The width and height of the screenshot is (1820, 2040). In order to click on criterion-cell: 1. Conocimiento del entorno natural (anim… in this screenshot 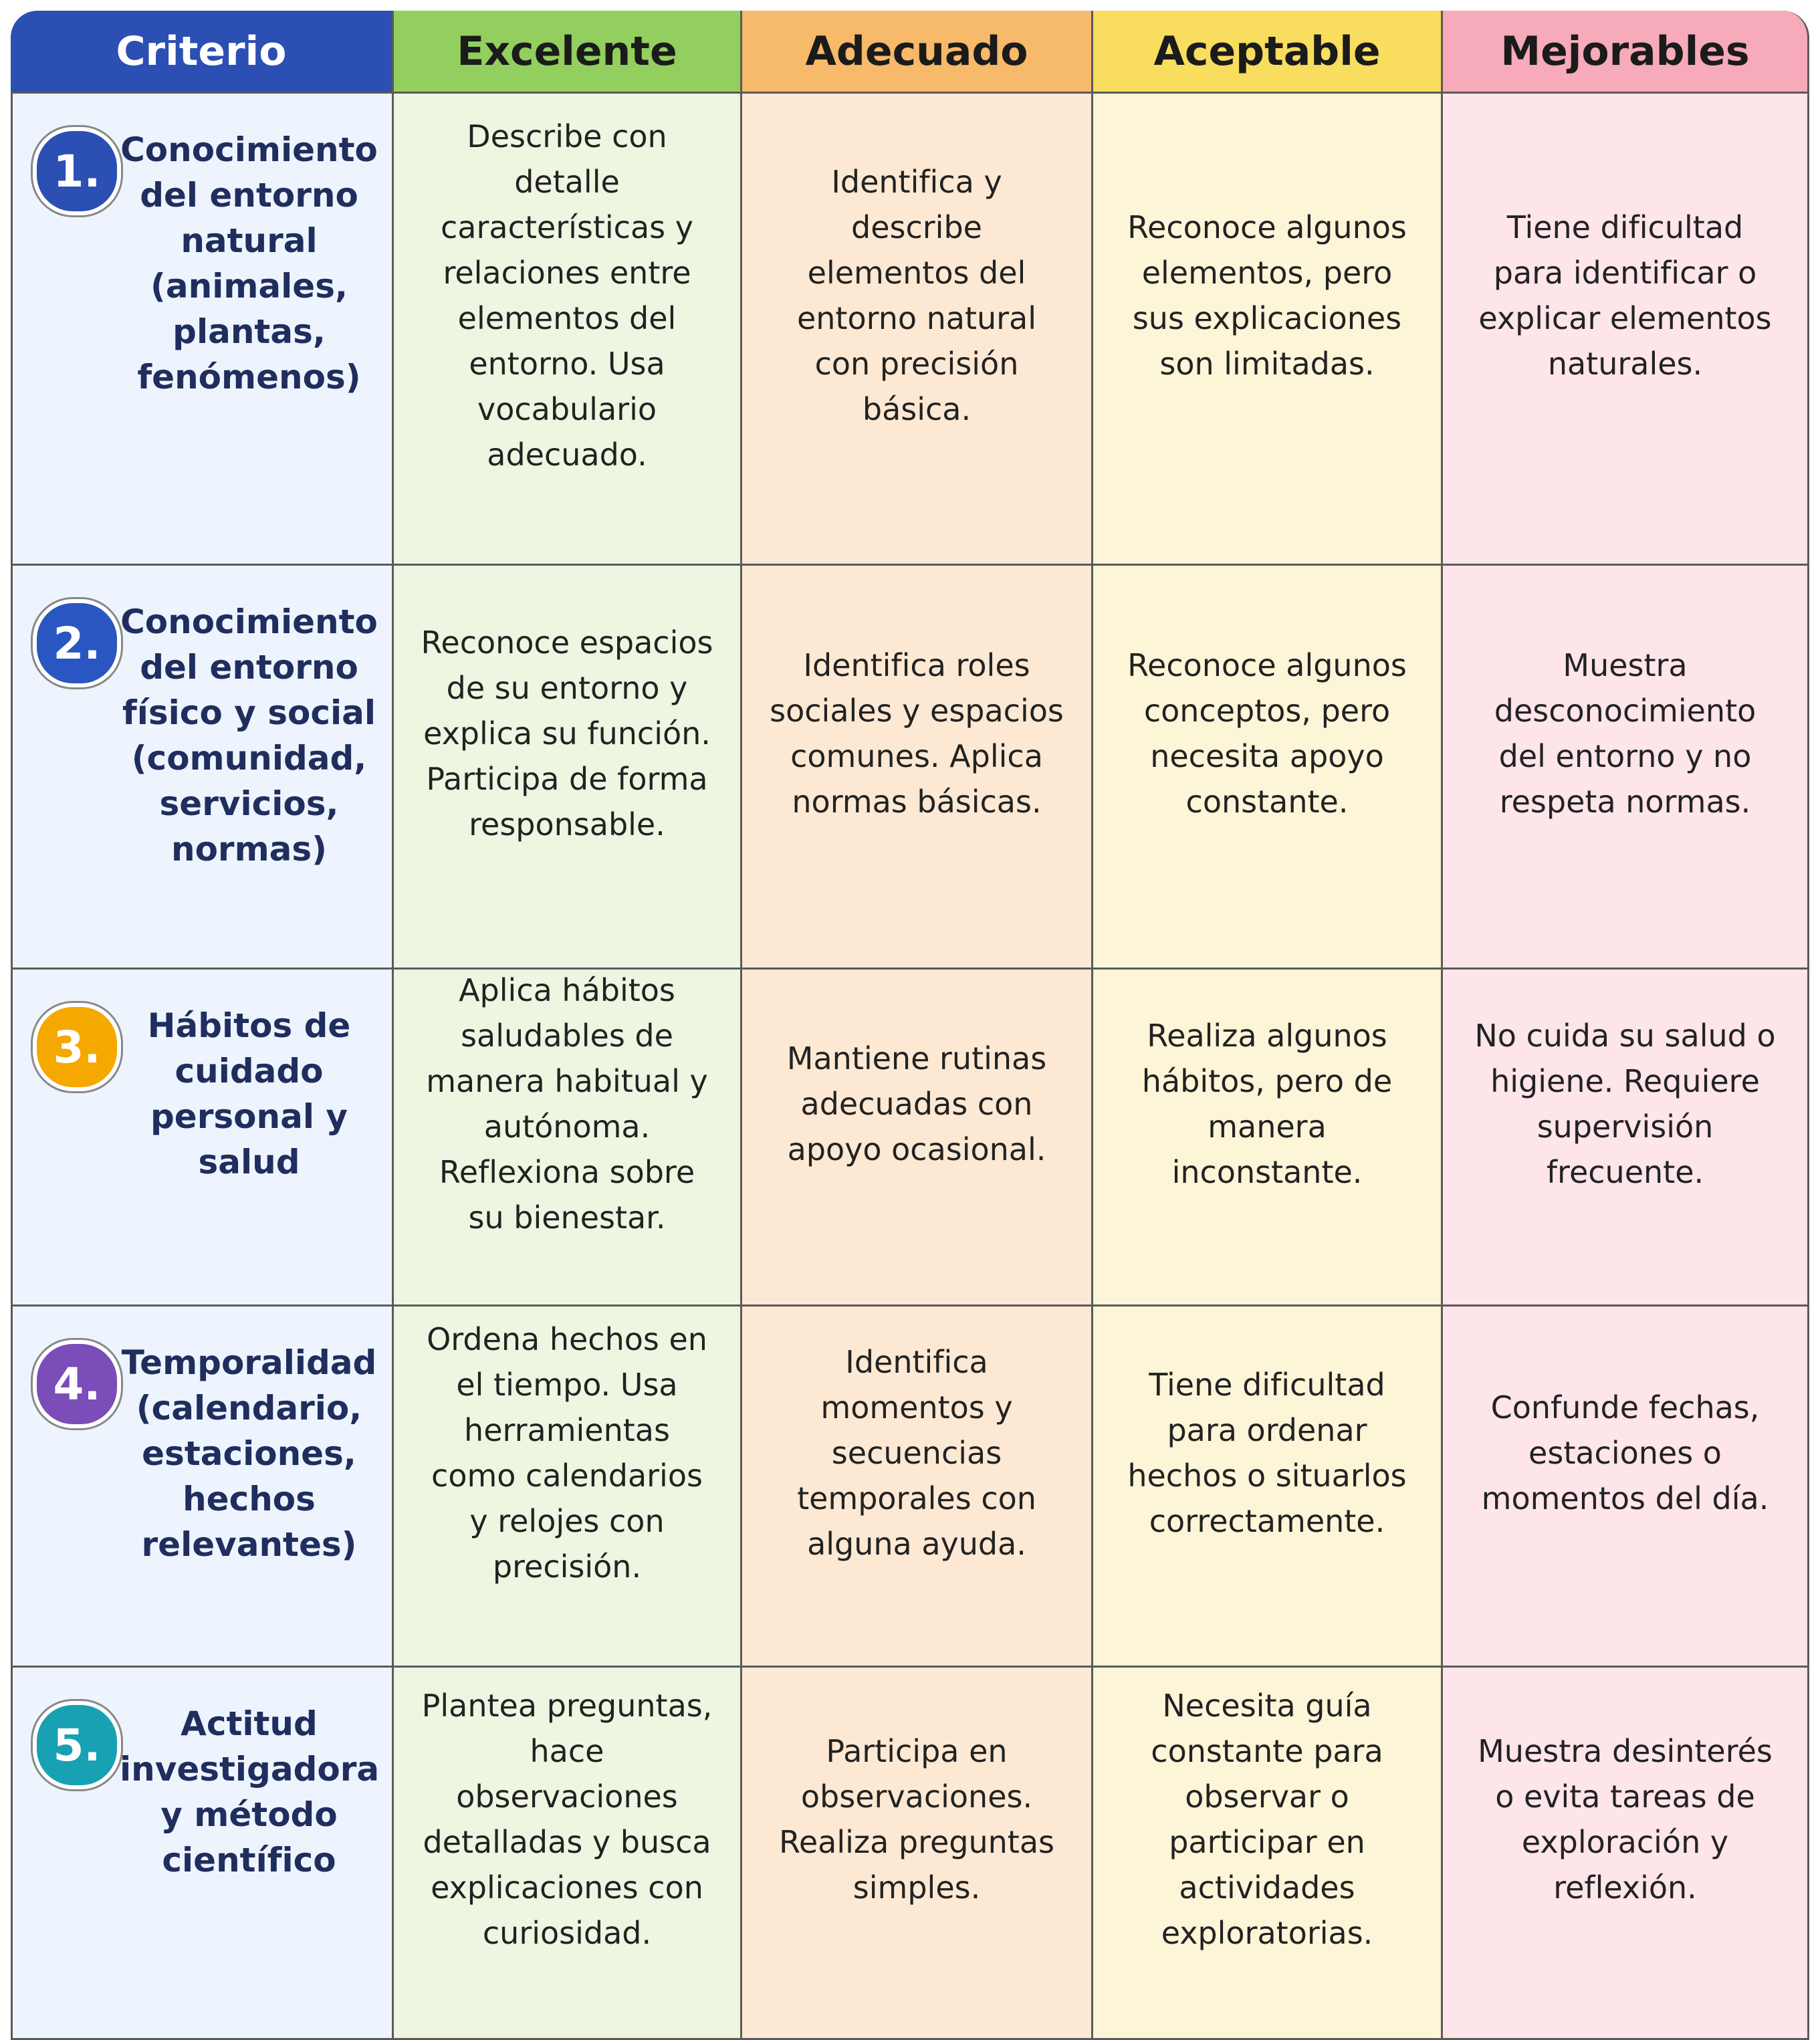, I will do `click(202, 330)`.